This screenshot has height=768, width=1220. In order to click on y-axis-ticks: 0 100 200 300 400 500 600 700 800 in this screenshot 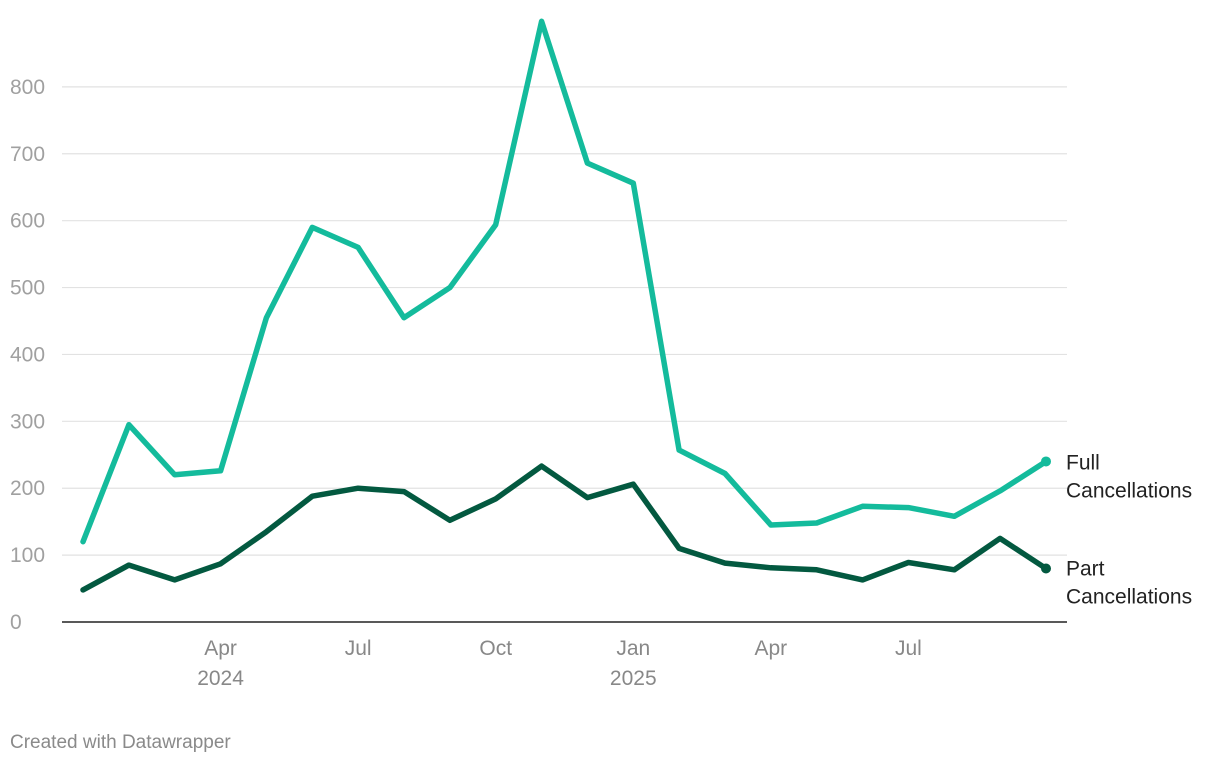, I will do `click(27, 355)`.